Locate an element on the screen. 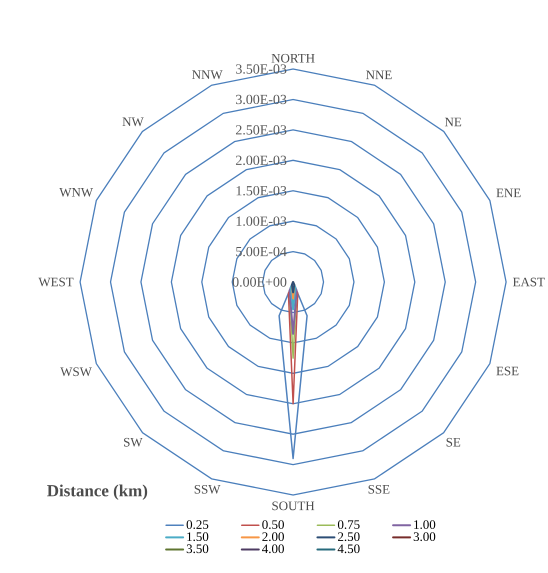  spoke-label: SSW is located at coordinates (207, 489).